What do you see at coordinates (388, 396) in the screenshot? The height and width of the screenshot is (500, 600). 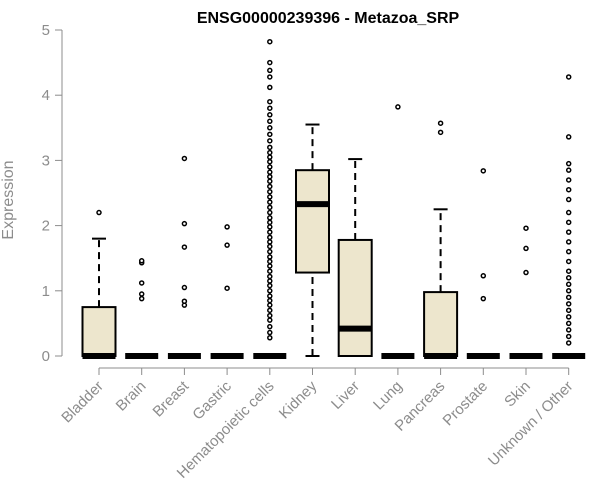 I see `x-tick-label: Lung` at bounding box center [388, 396].